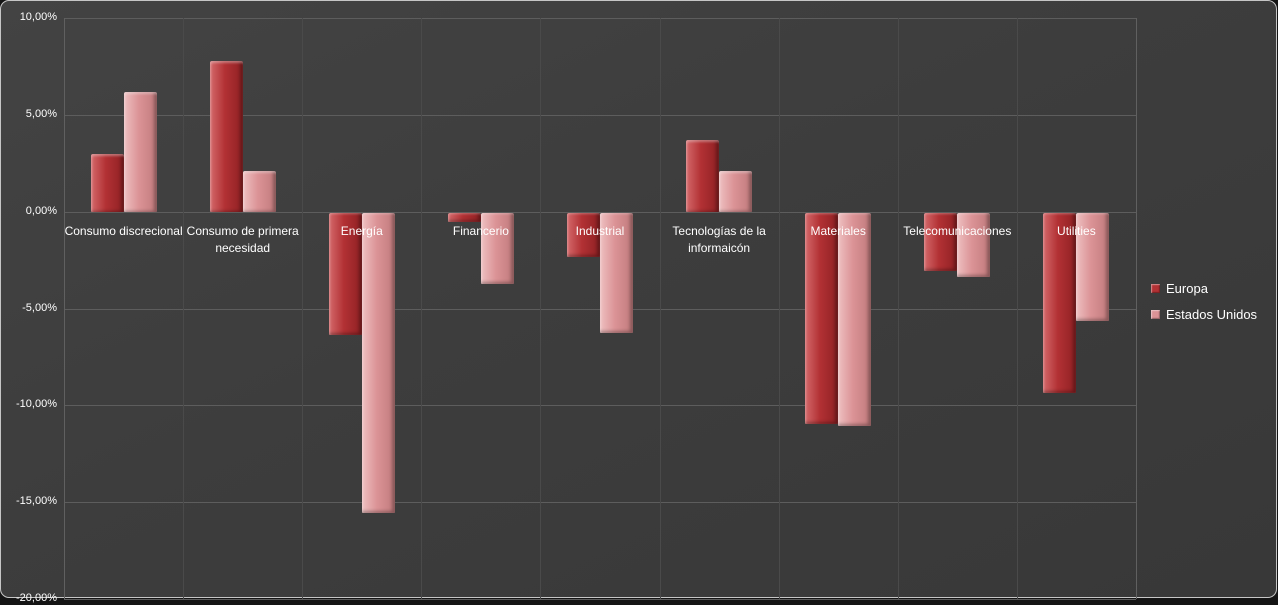 This screenshot has height=605, width=1278. Describe the element at coordinates (480, 231) in the screenshot. I see `x-category-label-financerio: Financerio` at that location.